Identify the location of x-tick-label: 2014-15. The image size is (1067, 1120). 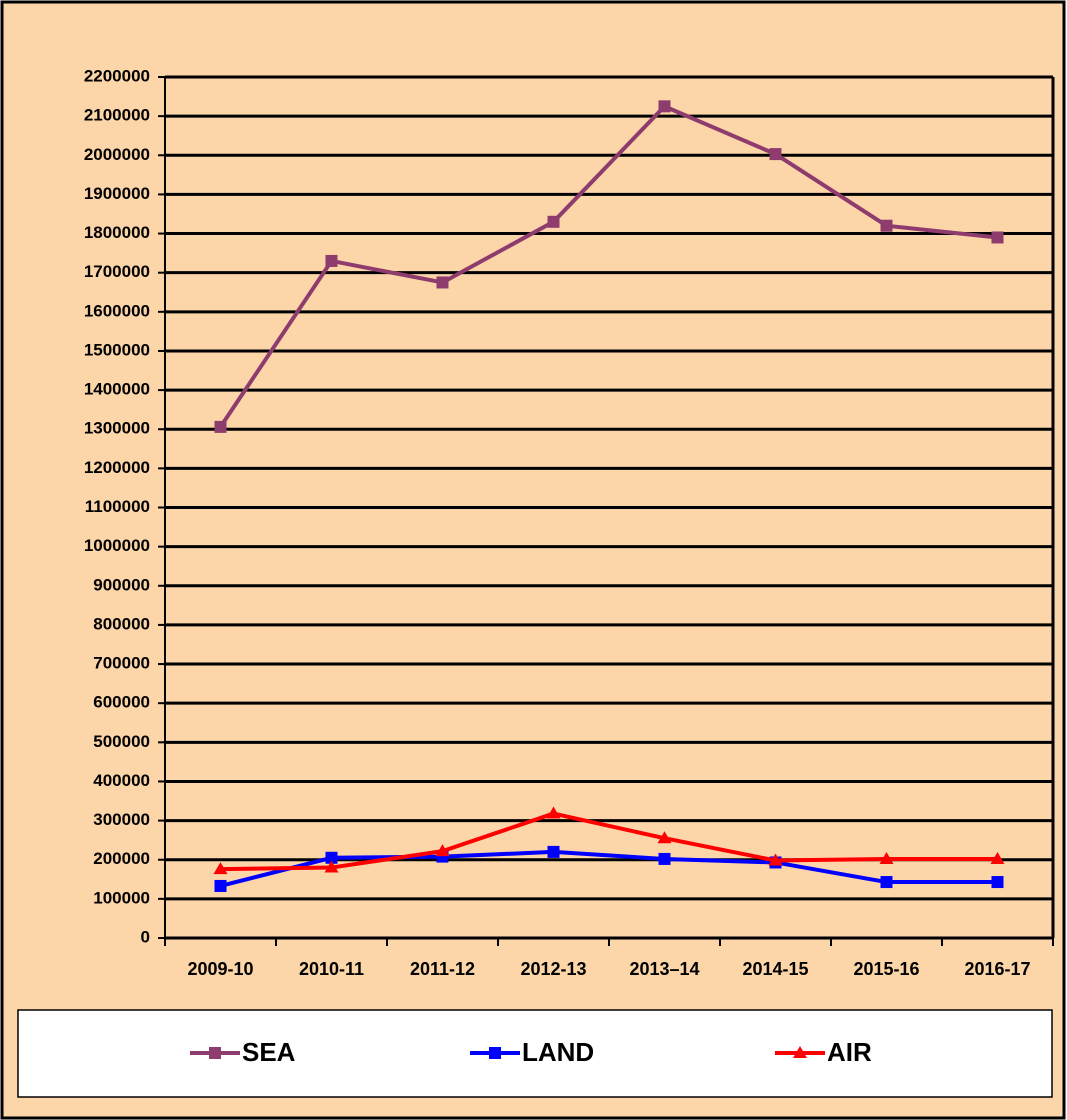
(775, 969).